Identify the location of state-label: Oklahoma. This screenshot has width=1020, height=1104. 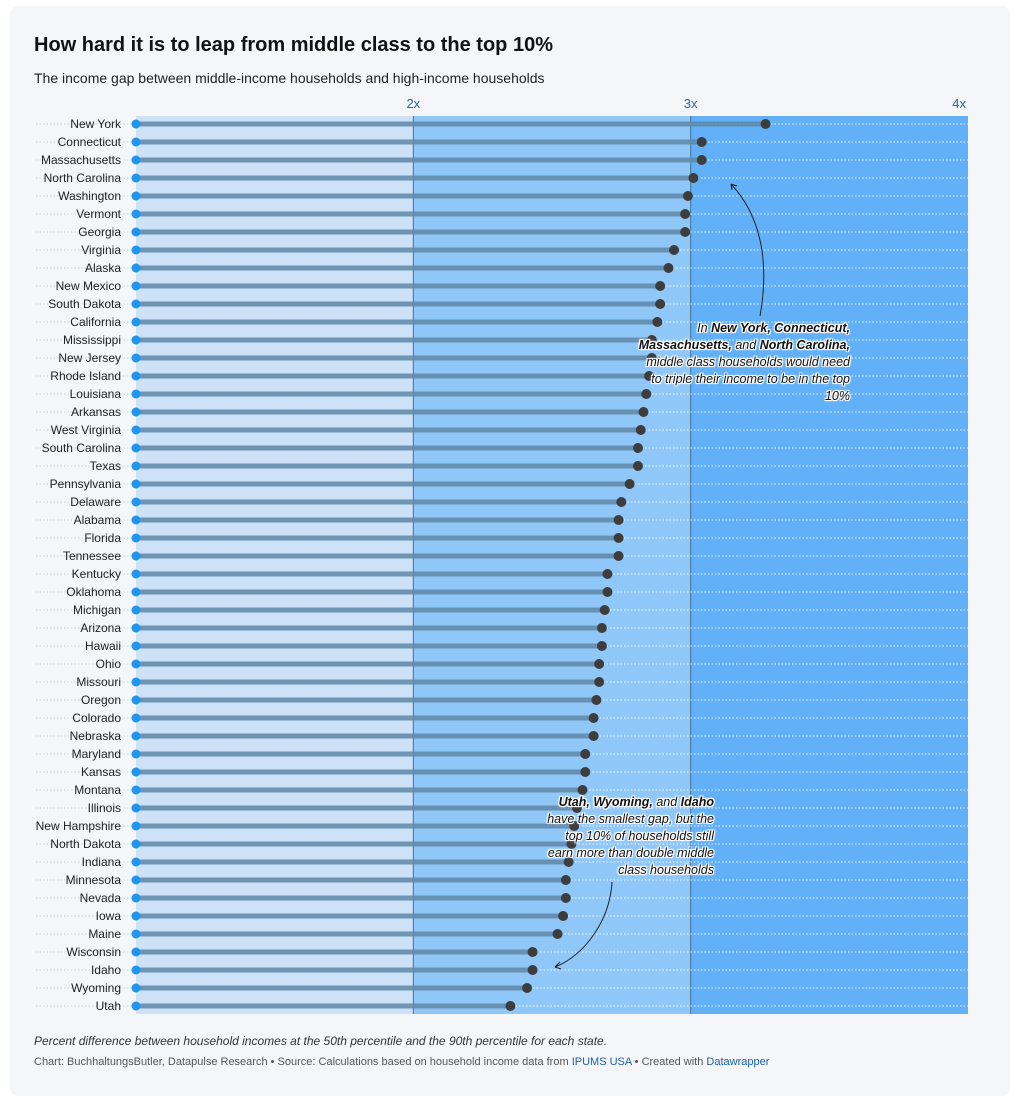
(93, 592).